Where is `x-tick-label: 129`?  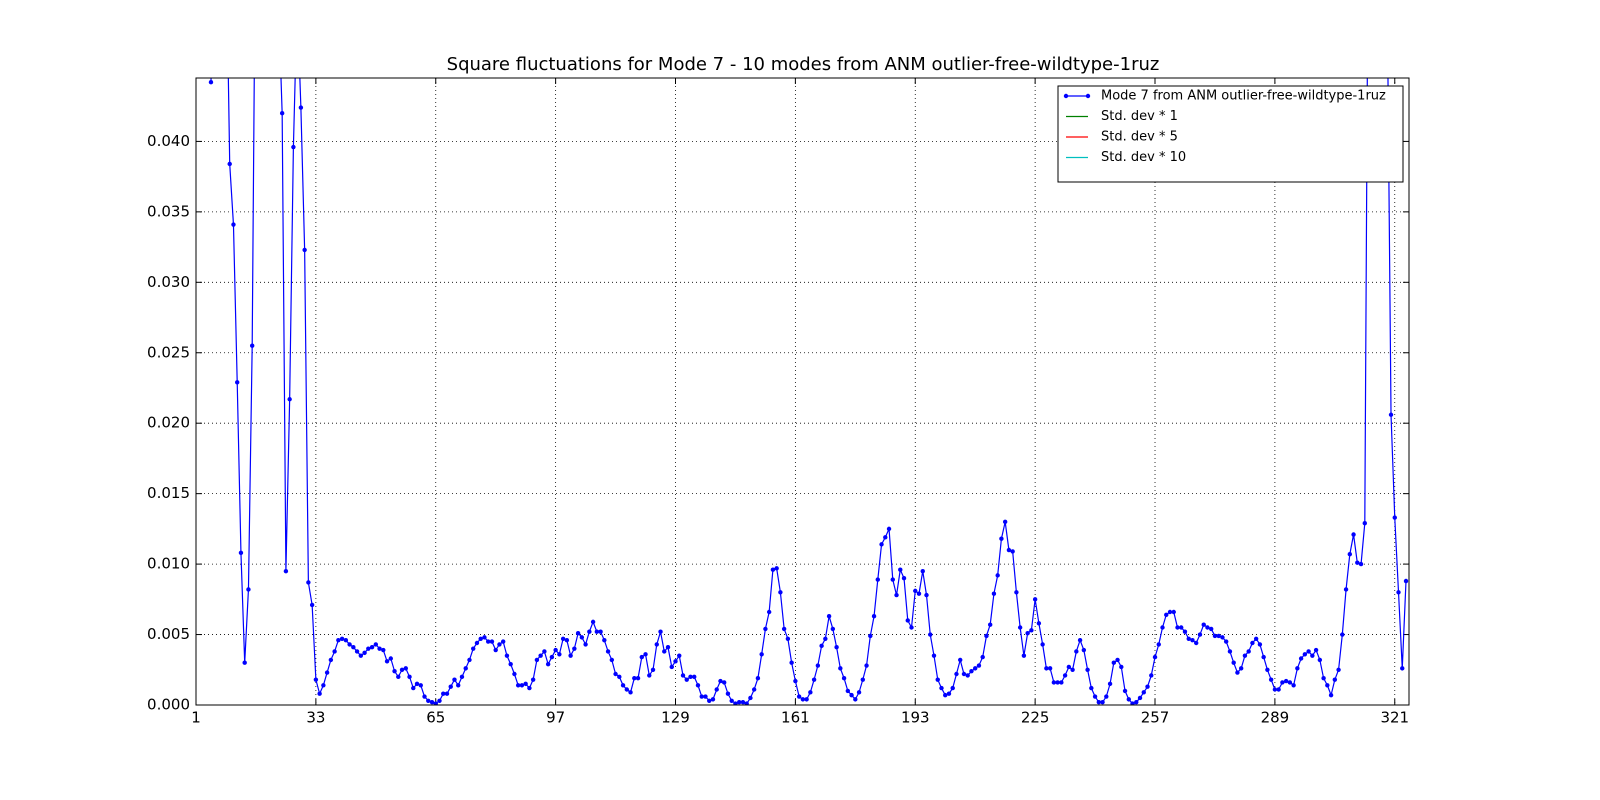
x-tick-label: 129 is located at coordinates (675, 718).